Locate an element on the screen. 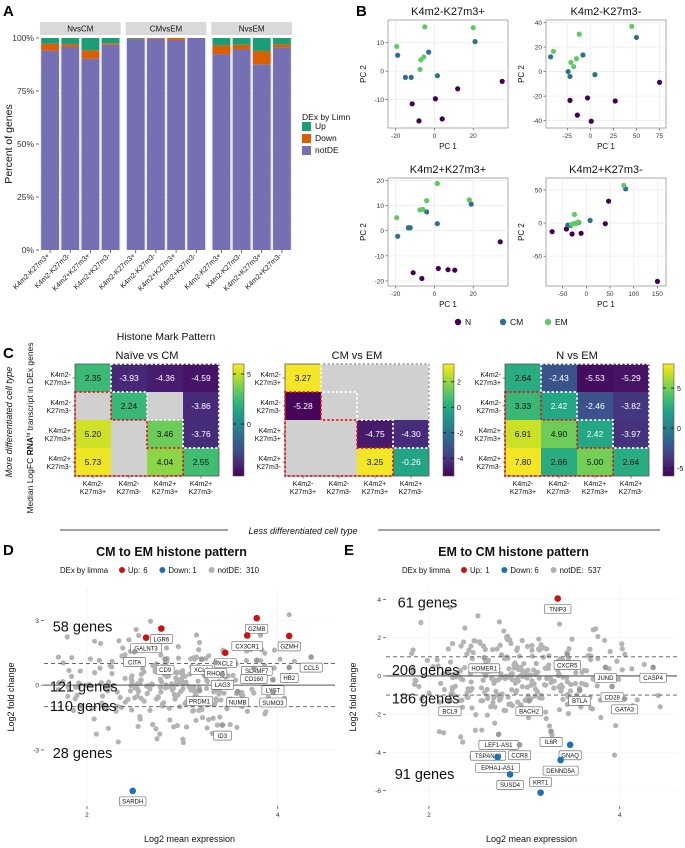  gene-label: RHOC is located at coordinates (216, 674).